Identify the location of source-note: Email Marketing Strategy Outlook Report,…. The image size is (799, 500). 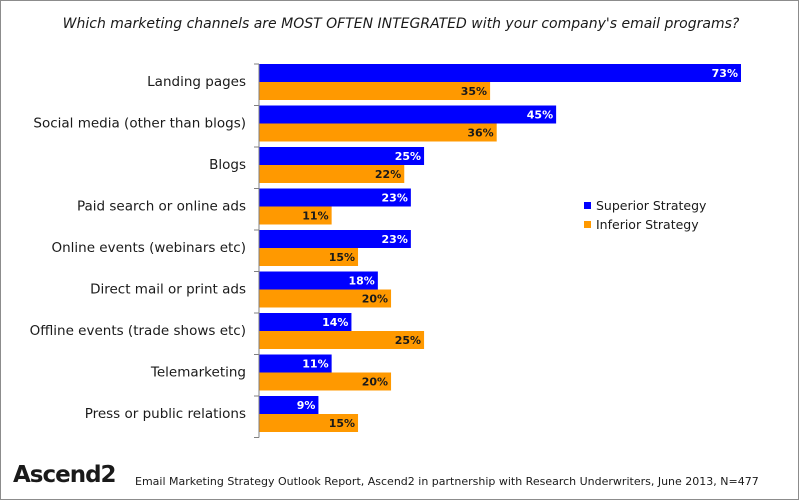
(447, 481).